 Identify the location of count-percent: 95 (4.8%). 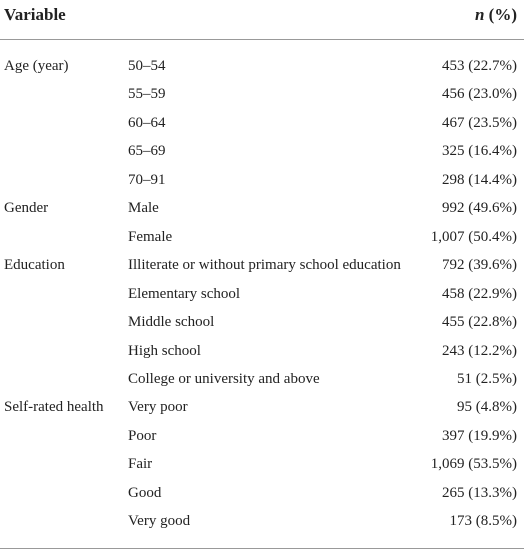
(487, 407).